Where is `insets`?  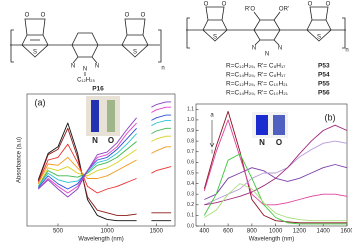
insets is located at coordinates (187, 117).